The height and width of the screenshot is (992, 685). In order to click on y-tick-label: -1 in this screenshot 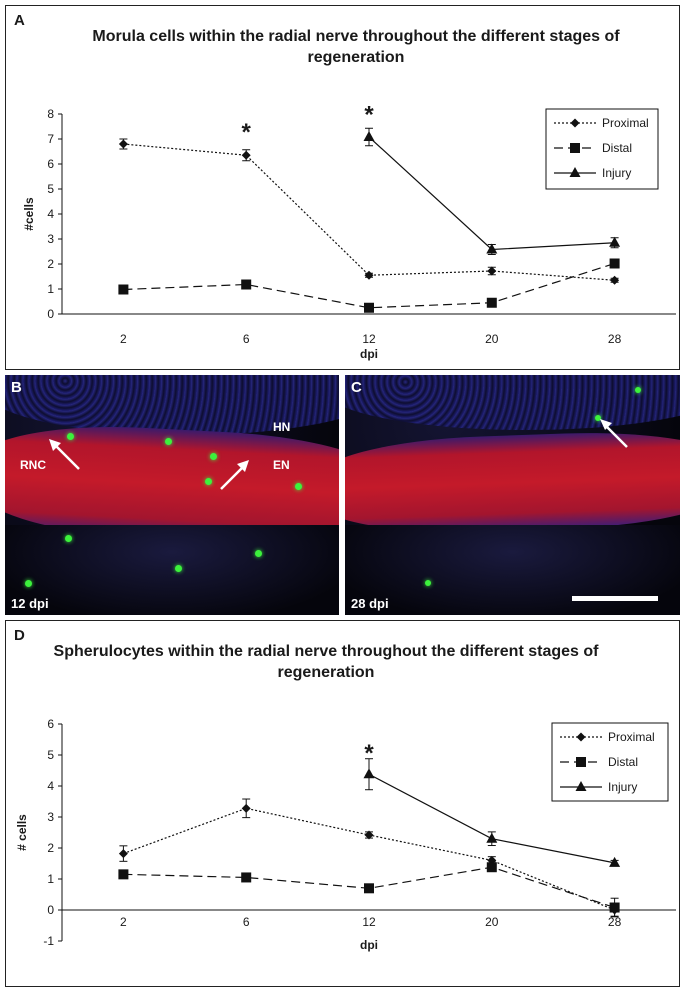, I will do `click(48, 941)`.